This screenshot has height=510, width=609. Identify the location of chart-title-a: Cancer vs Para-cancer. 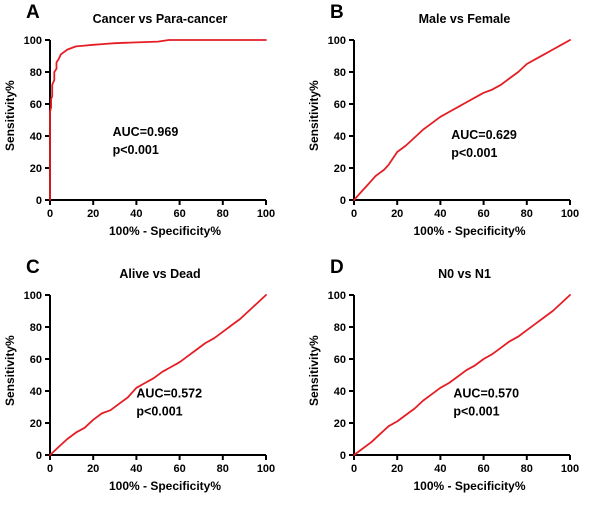
(160, 19).